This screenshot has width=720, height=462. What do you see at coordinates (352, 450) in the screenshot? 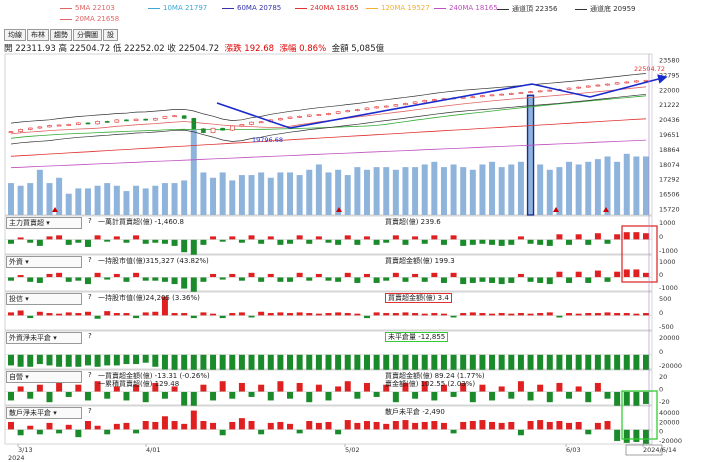
I see `x-tick-label: 5/02` at bounding box center [352, 450].